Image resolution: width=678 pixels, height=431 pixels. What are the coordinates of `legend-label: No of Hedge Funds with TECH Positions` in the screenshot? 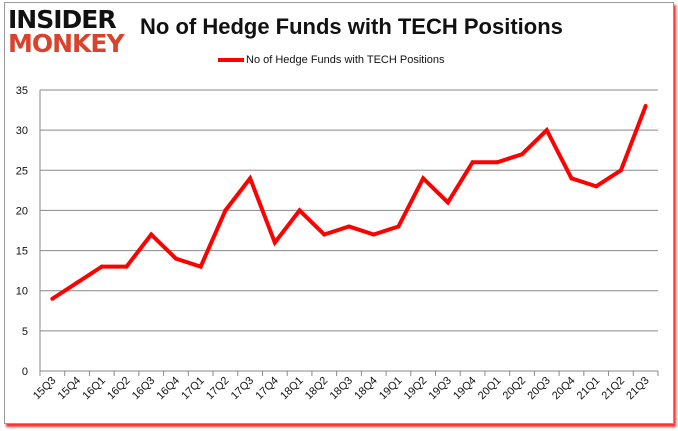 It's located at (345, 60).